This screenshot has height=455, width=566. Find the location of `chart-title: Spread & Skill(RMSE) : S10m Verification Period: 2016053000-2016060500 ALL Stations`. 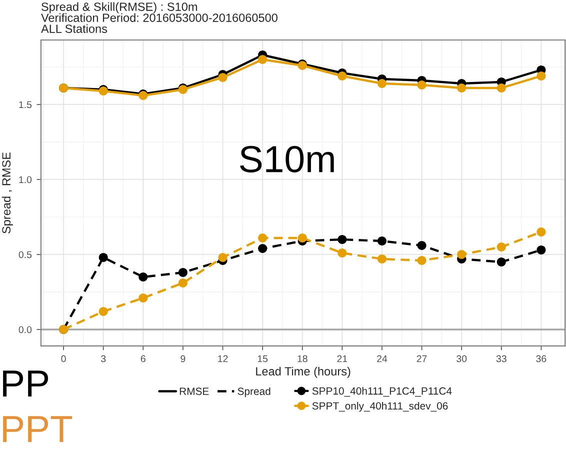

chart-title: Spread & Skill(RMSE) : S10m Verification Period: 2016053000-2016060500 ALL Stations is located at coordinates (159, 17).